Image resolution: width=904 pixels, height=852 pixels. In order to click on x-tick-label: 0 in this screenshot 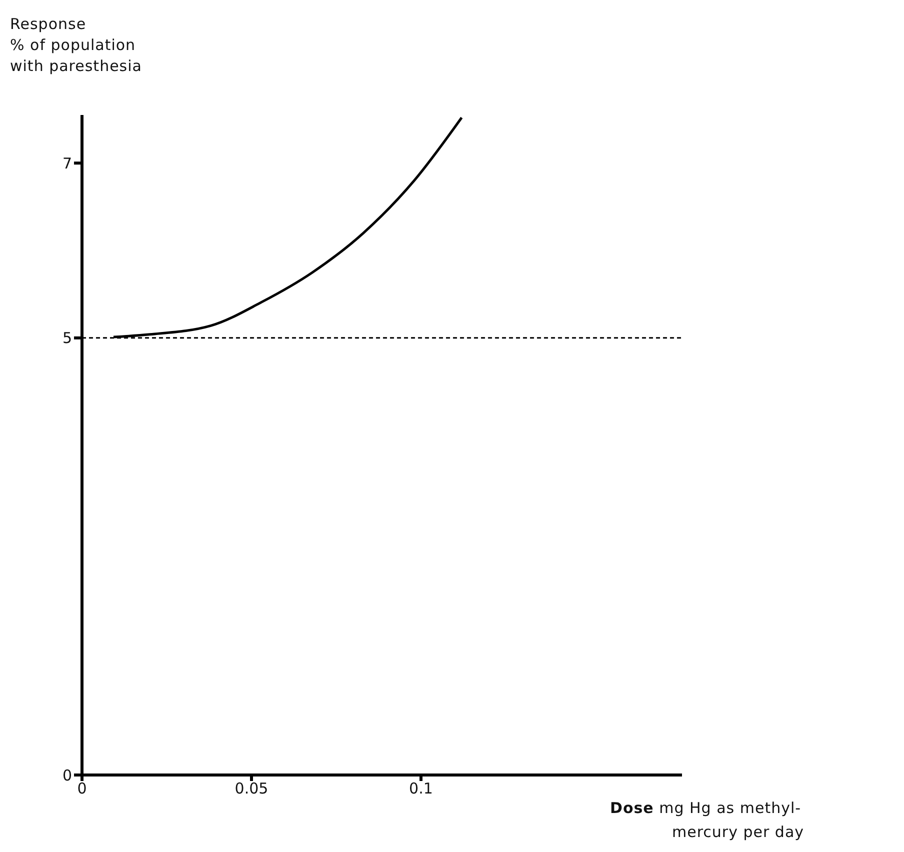, I will do `click(82, 789)`.